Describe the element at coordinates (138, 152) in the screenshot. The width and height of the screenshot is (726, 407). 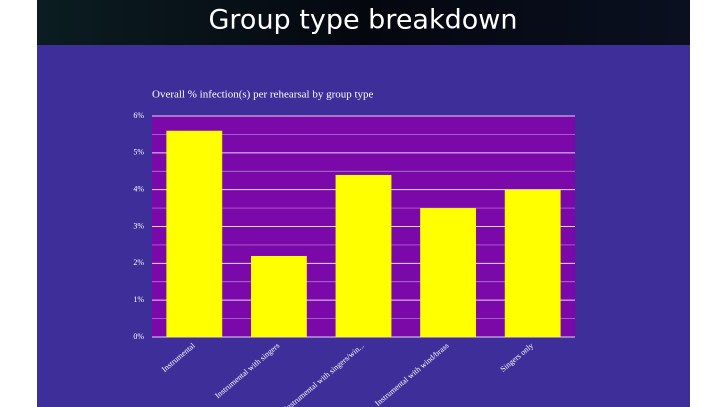
I see `y-tick-label: 5%` at that location.